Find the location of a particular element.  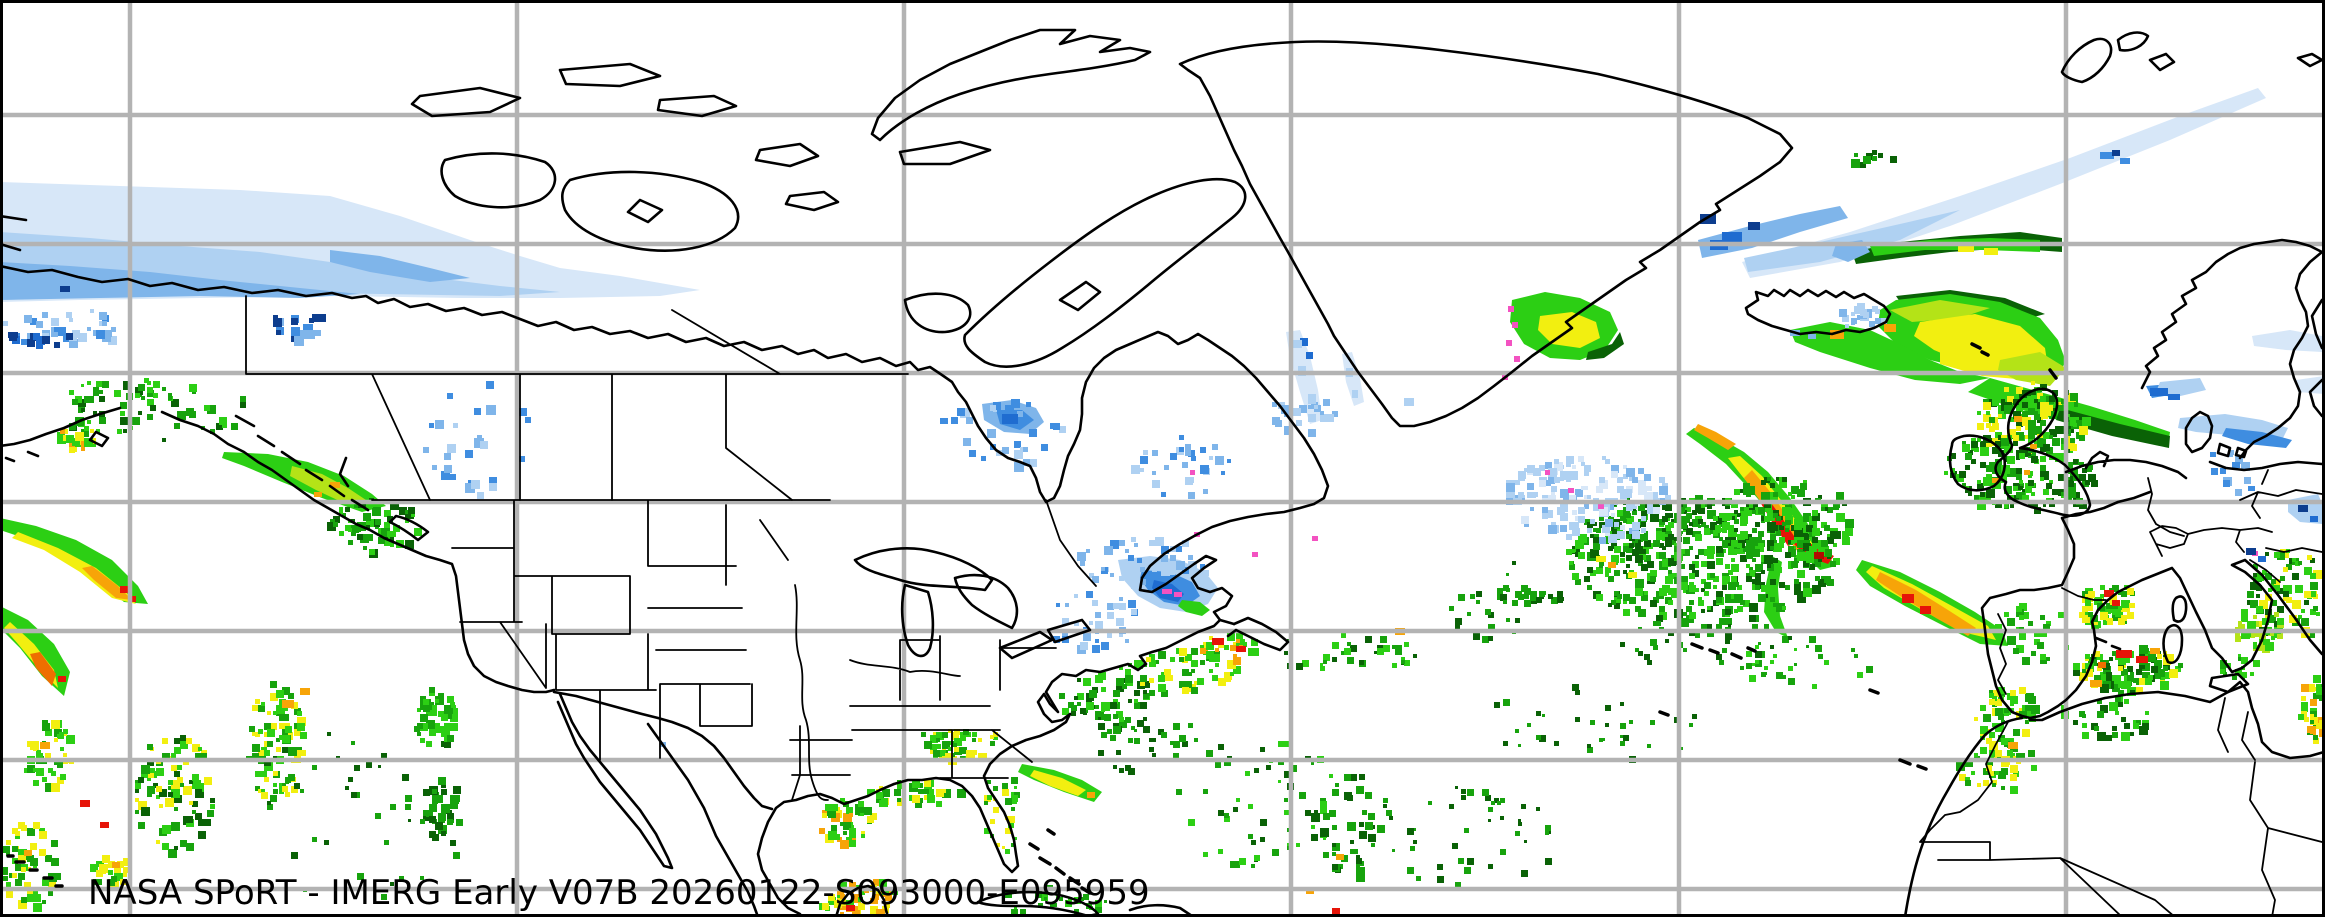

borders-canada-provinces is located at coordinates (671, 441).